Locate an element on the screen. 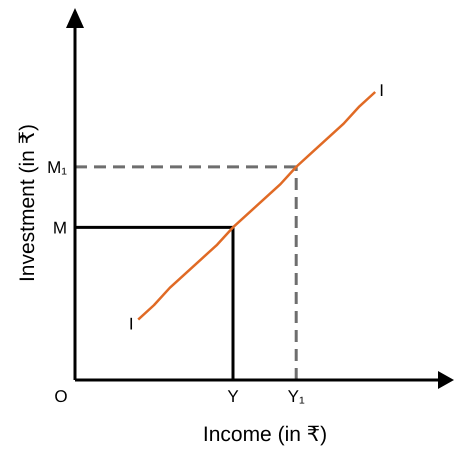  x-axis-title: Income (in ₹) is located at coordinates (265, 434).